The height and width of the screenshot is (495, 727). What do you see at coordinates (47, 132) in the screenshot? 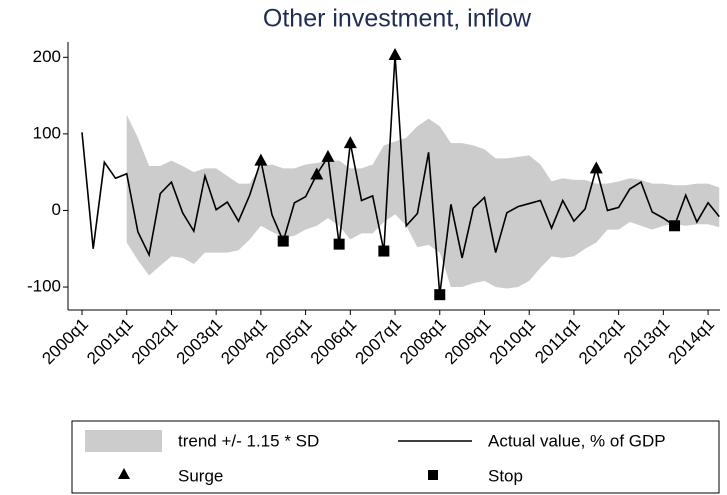
I see `y-tick-label: 100` at bounding box center [47, 132].